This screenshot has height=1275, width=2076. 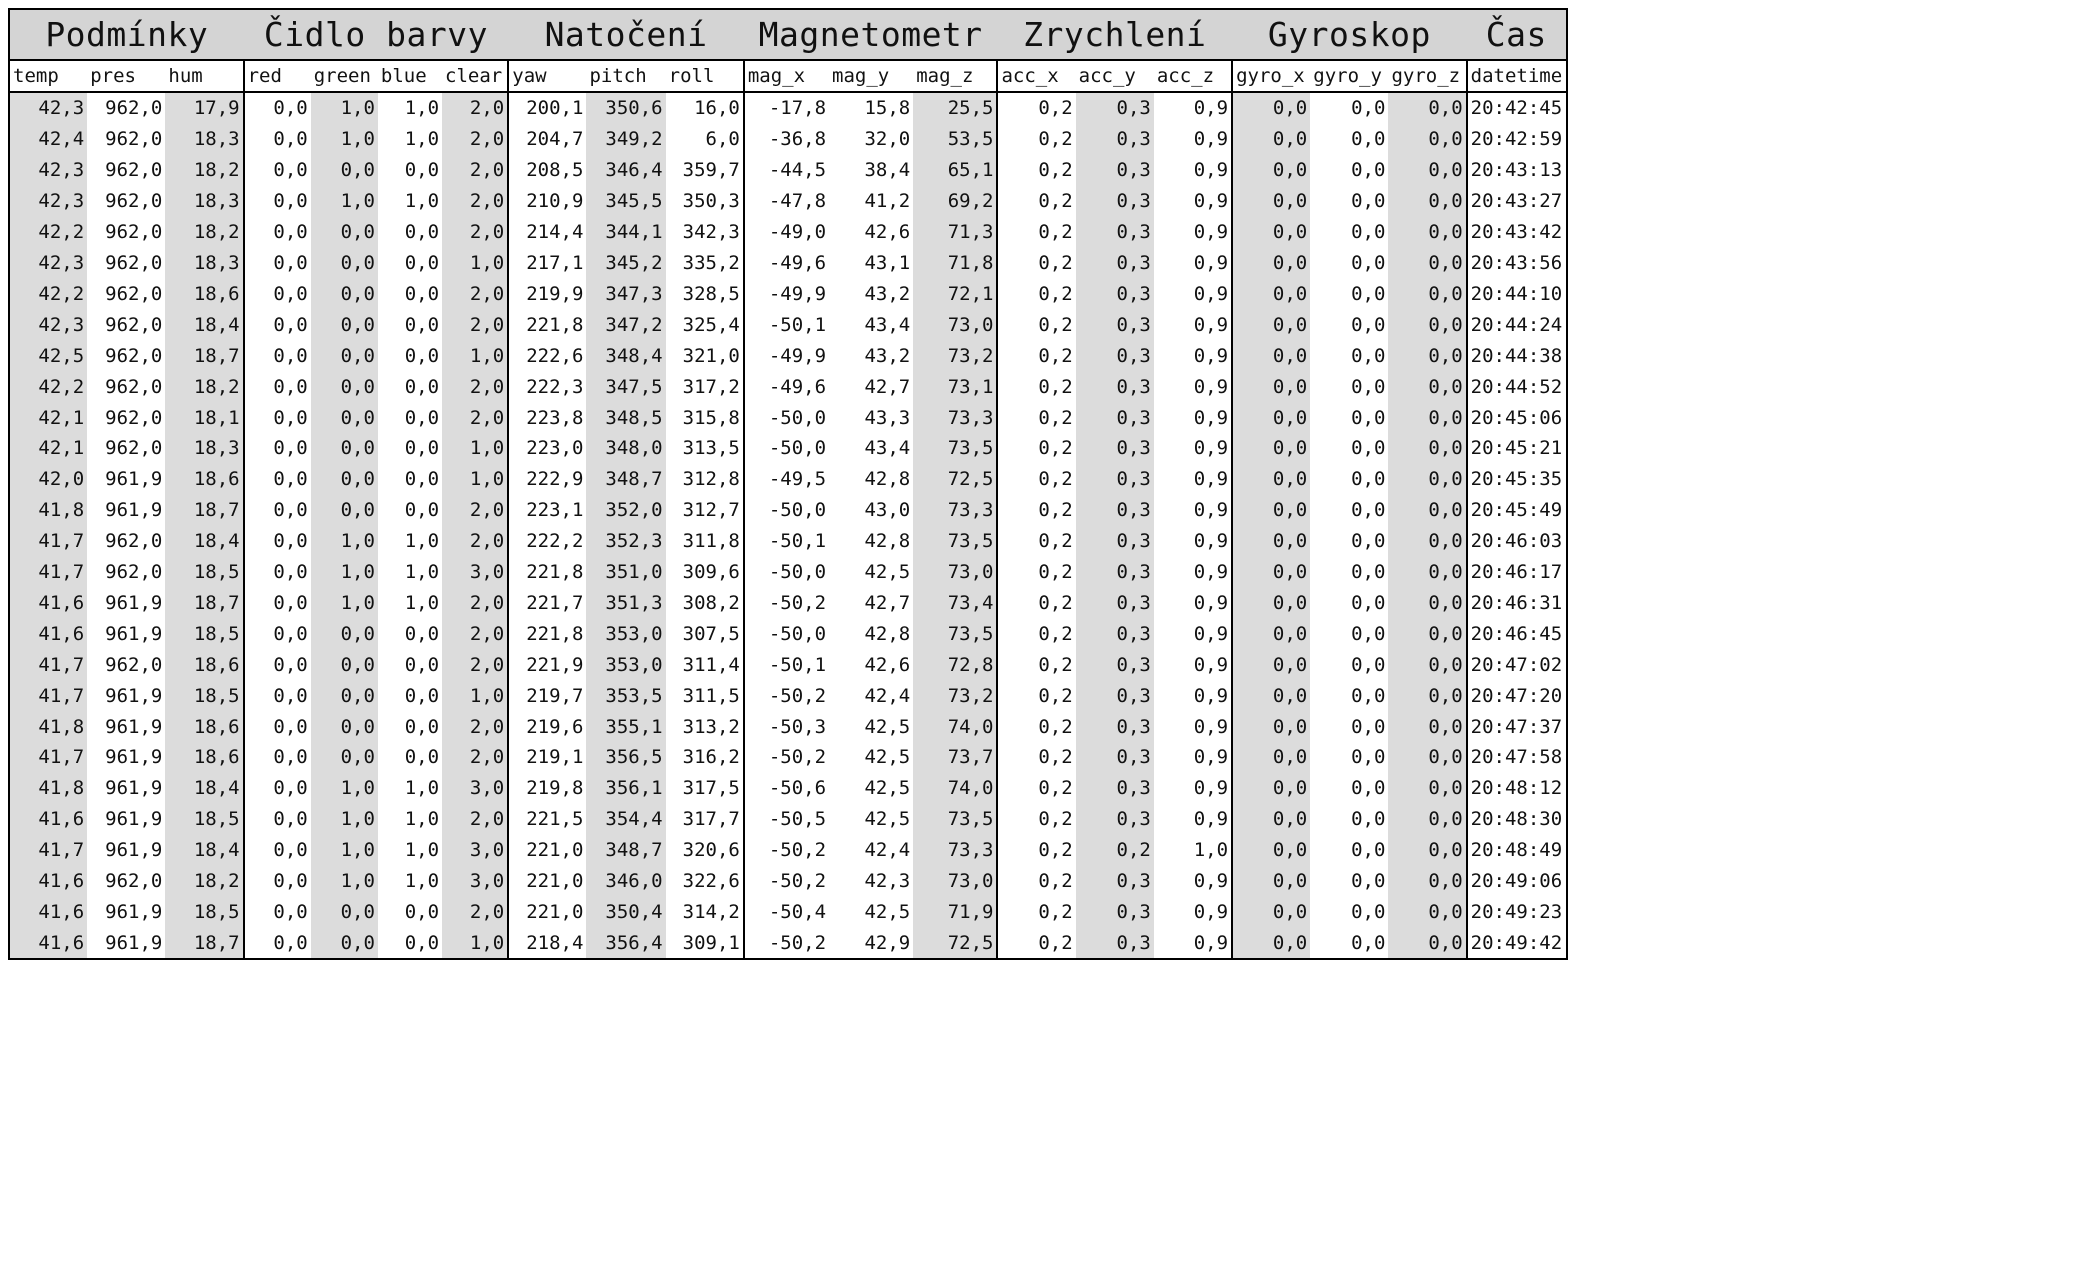 What do you see at coordinates (547, 108) in the screenshot?
I see `table-cell: 200,1` at bounding box center [547, 108].